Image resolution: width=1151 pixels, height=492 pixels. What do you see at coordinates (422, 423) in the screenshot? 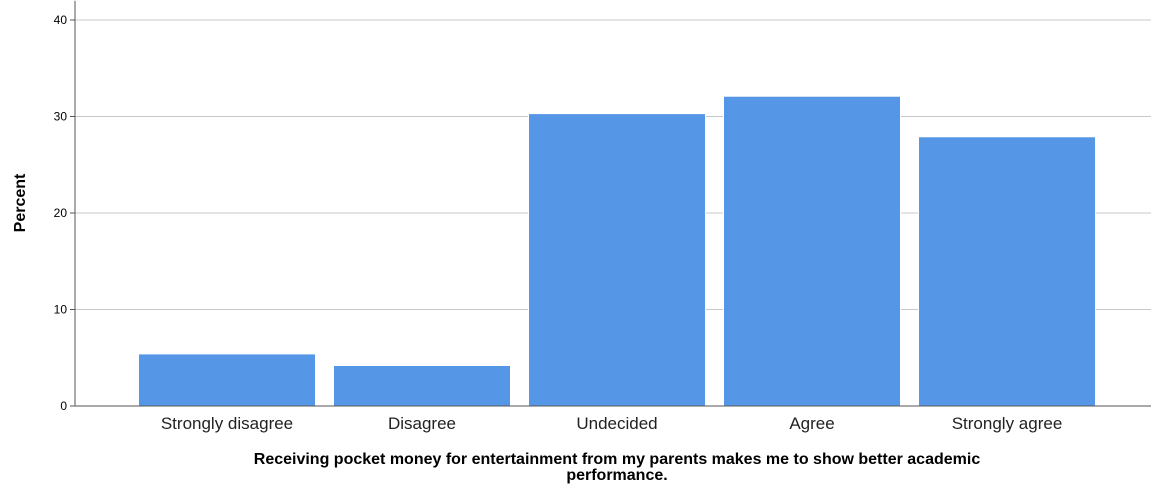
I see `x-tick-label: Disagree` at bounding box center [422, 423].